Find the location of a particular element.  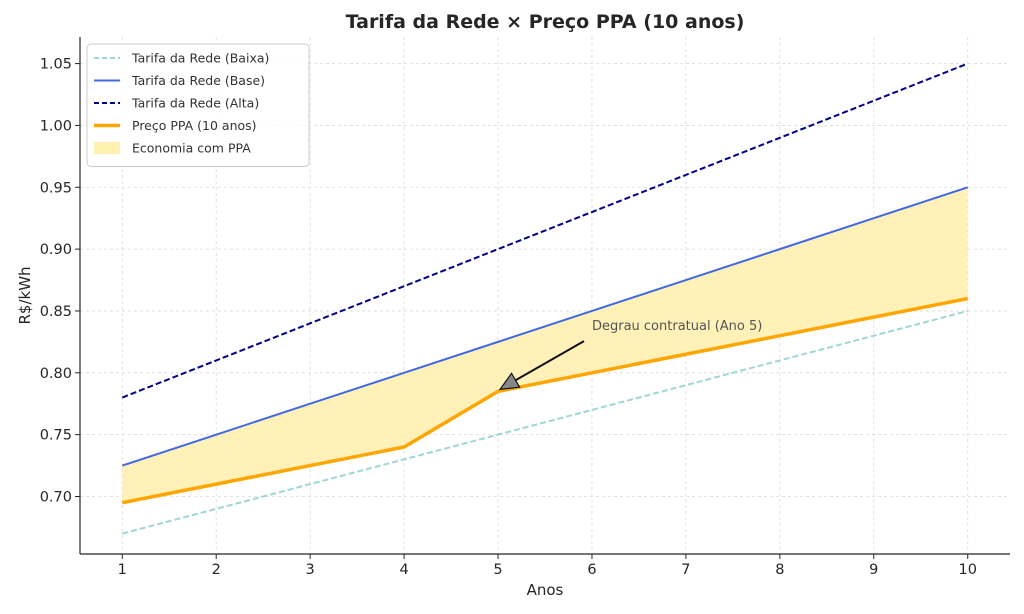

annotation-arrow-line is located at coordinates (550, 361).